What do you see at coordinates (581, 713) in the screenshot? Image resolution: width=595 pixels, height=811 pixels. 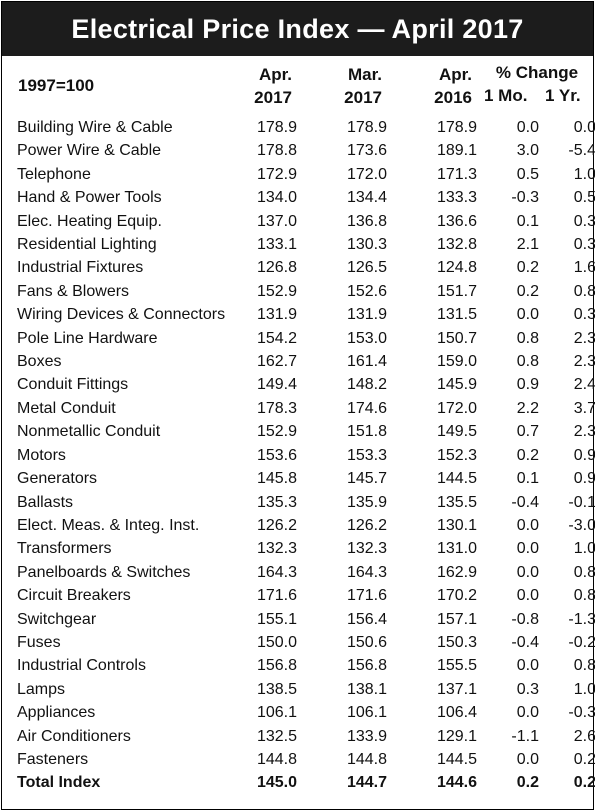 I see `row-value-yr: -0.3` at bounding box center [581, 713].